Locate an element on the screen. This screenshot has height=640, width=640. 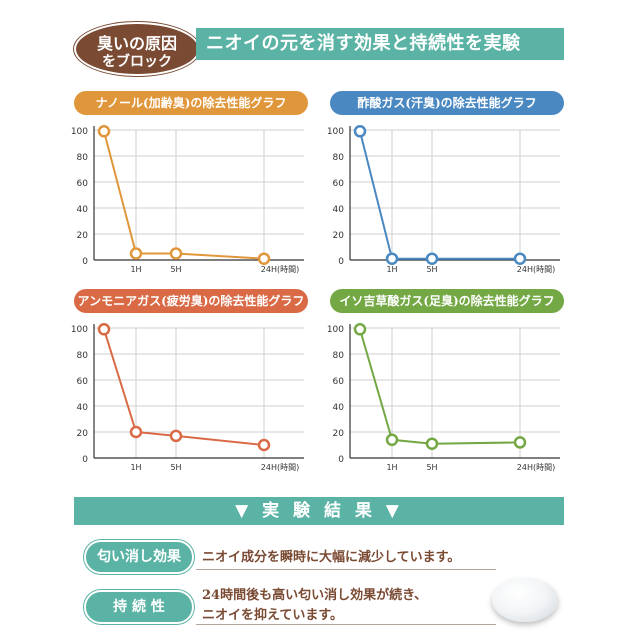
chart-ammonia: 0 20 40 60 80 100 1H 5H 24H(時間) is located at coordinates (187, 397).